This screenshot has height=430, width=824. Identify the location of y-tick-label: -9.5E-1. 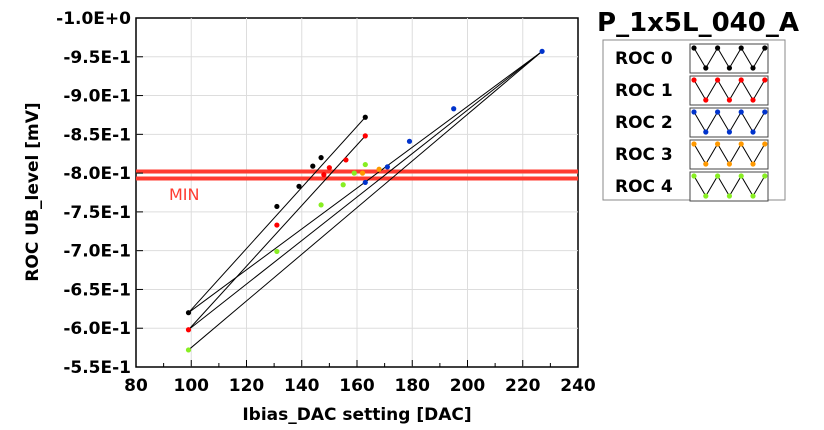
(97, 58).